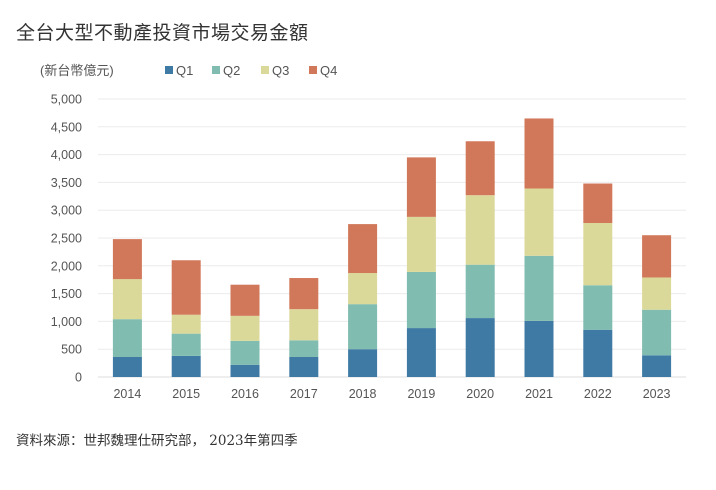 This screenshot has height=490, width=716. Describe the element at coordinates (328, 70) in the screenshot. I see `legend-label-Q4: Q4` at that location.